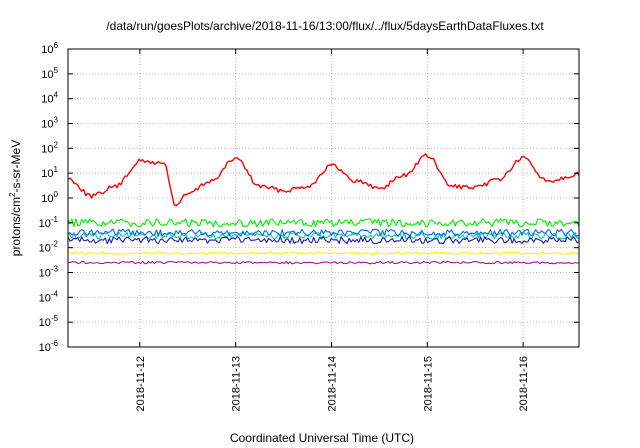 The image size is (640, 448). I want to click on ylabel-sup: 2, so click(12, 194).